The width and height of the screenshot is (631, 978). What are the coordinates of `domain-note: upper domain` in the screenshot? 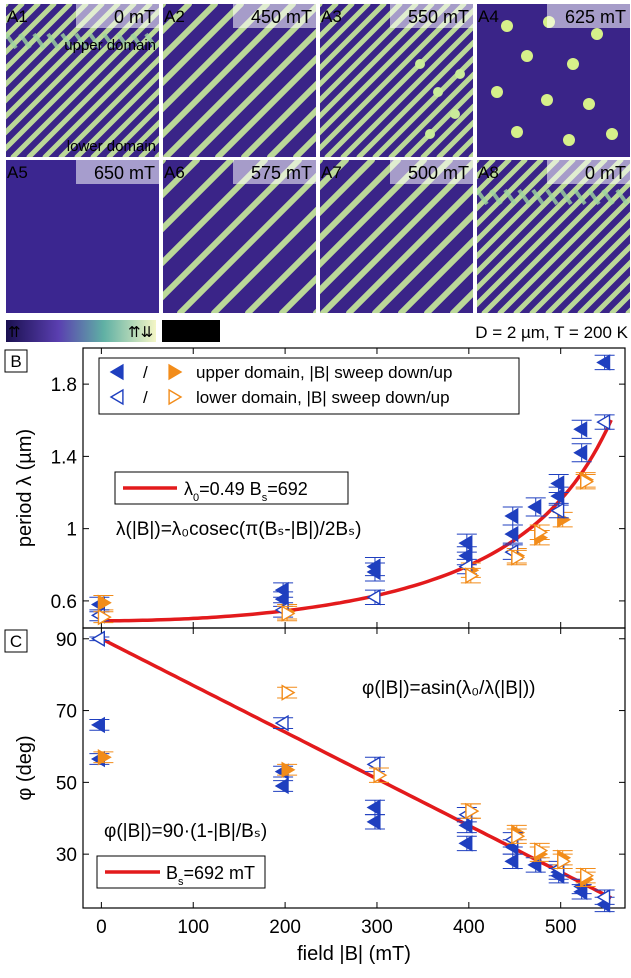 It's located at (110, 45).